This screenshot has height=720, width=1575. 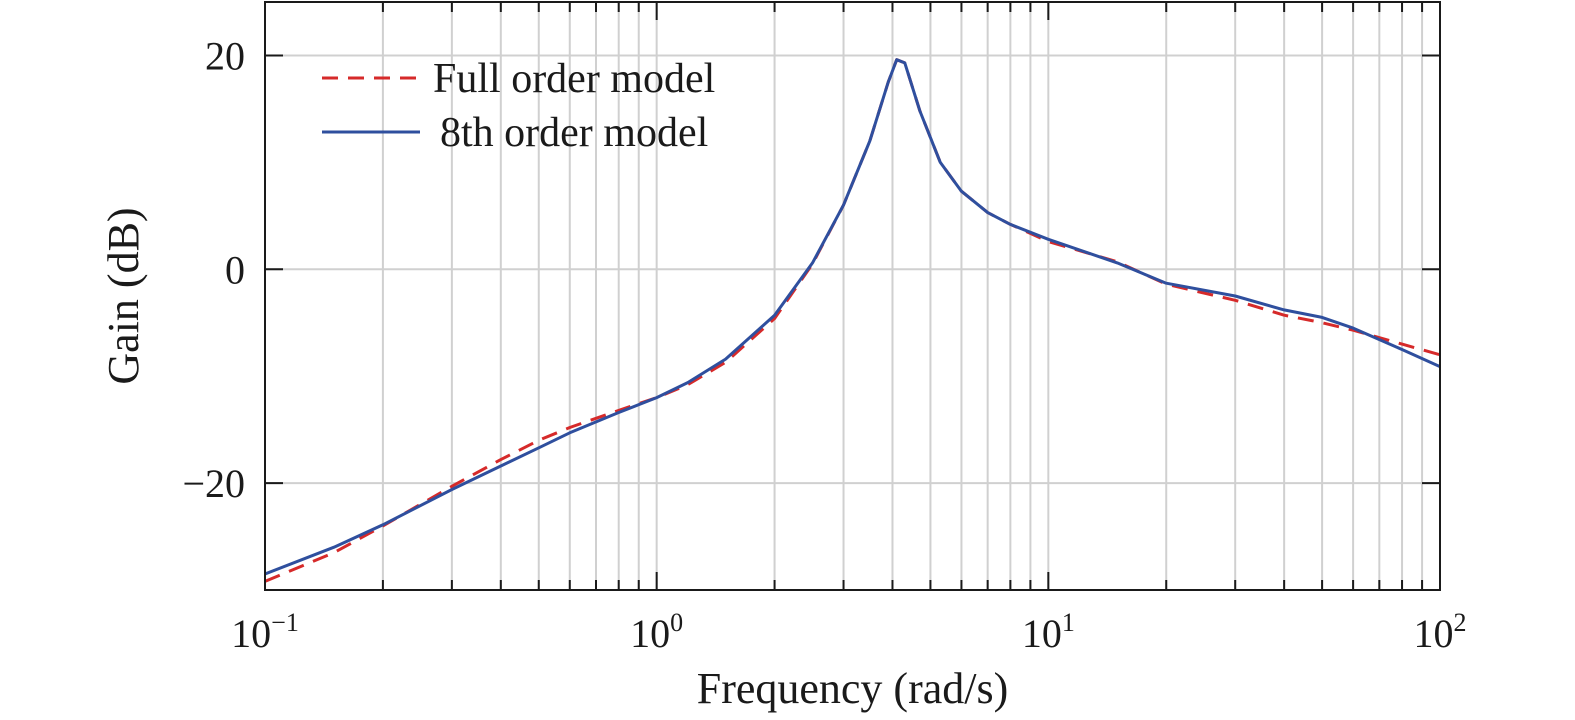 What do you see at coordinates (518, 106) in the screenshot?
I see `legend: Full order model 8th order model` at bounding box center [518, 106].